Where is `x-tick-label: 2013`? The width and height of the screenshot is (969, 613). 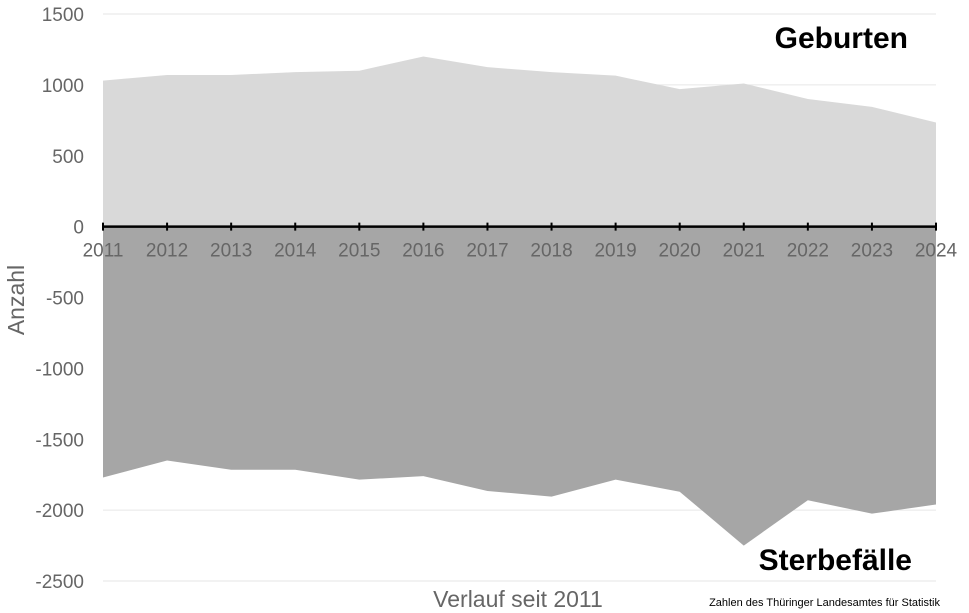
x-tick-label: 2013 is located at coordinates (231, 251).